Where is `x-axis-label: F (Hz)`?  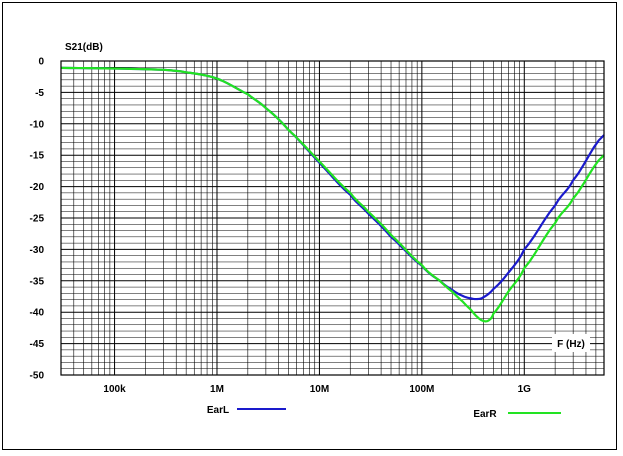
x-axis-label: F (Hz) is located at coordinates (571, 344).